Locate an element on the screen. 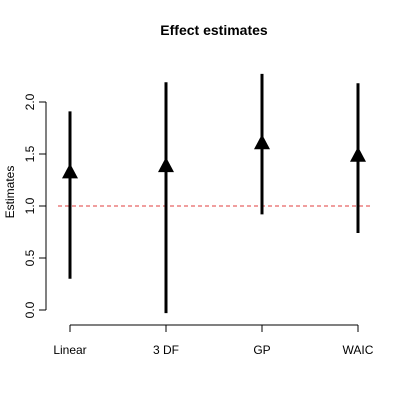 The image size is (400, 405). y-axis-label: Estimates is located at coordinates (10, 192).